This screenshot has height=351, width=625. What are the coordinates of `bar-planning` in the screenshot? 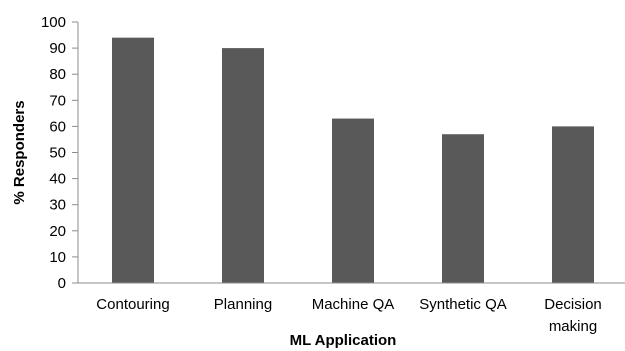 It's located at (243, 165).